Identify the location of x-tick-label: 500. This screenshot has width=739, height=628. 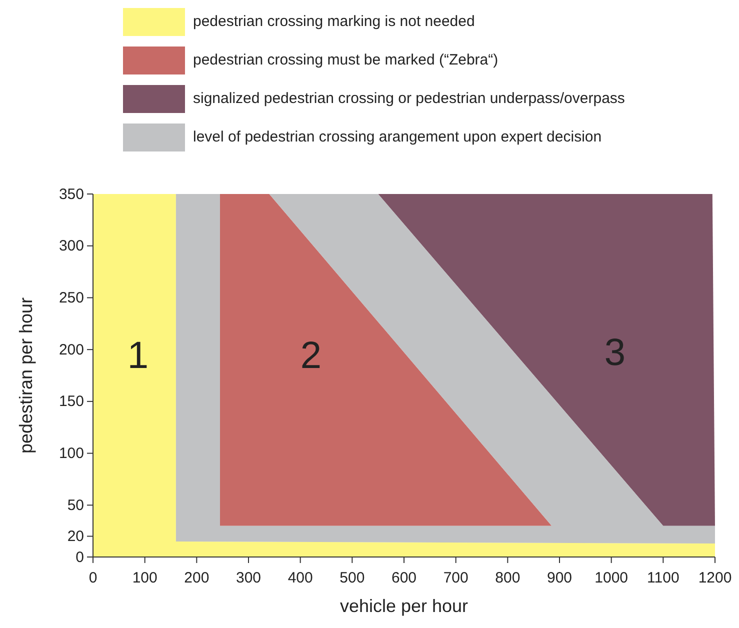
(352, 578).